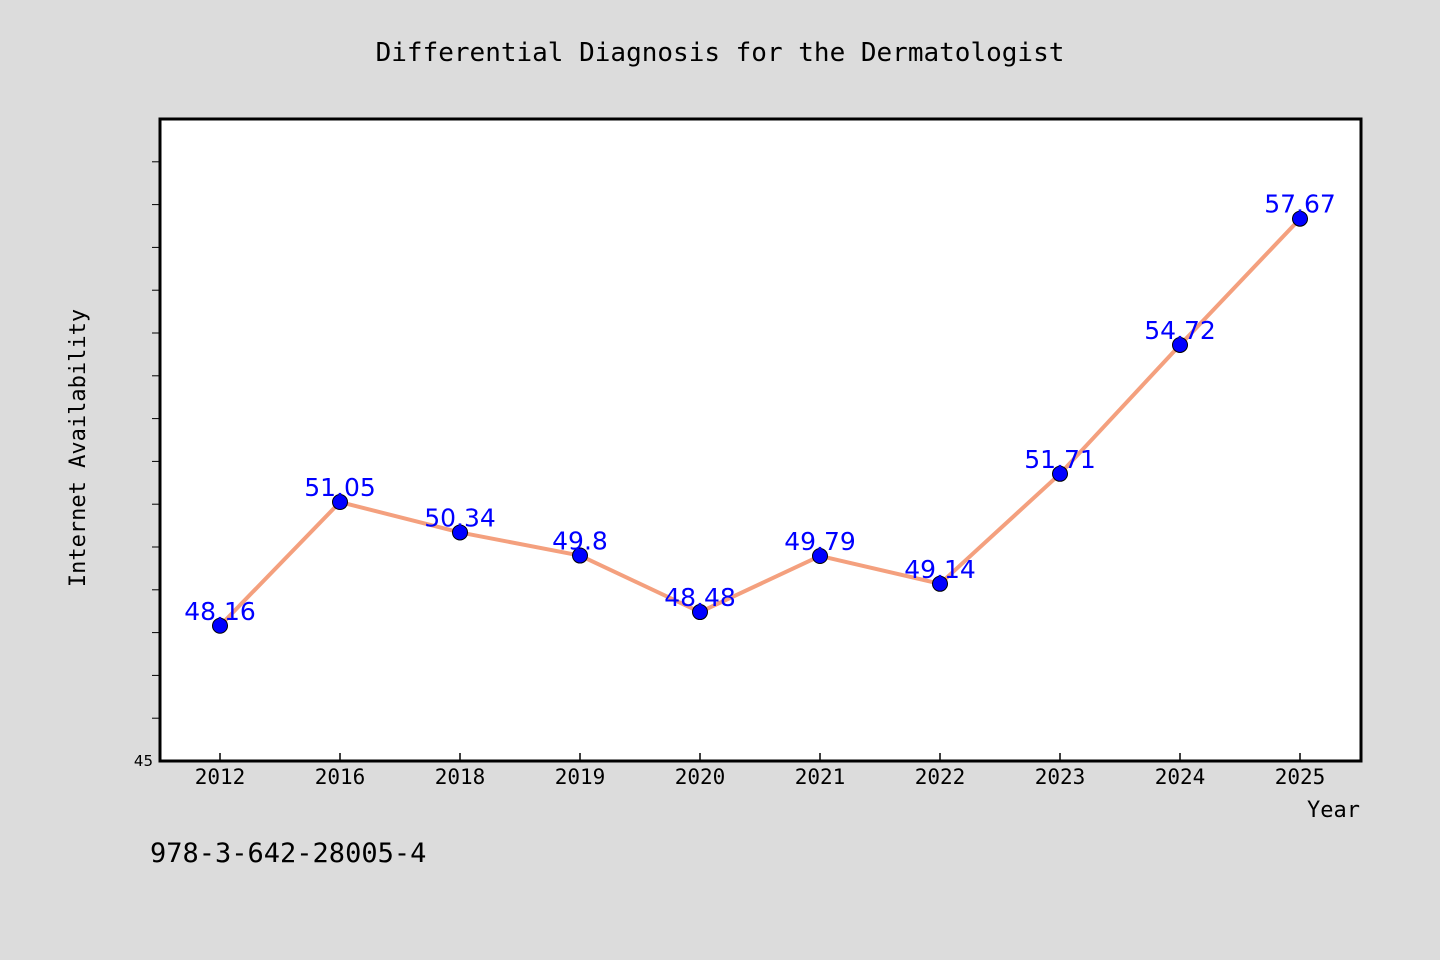 This screenshot has height=960, width=1440. What do you see at coordinates (156, 440) in the screenshot?
I see `y-axis-ticks` at bounding box center [156, 440].